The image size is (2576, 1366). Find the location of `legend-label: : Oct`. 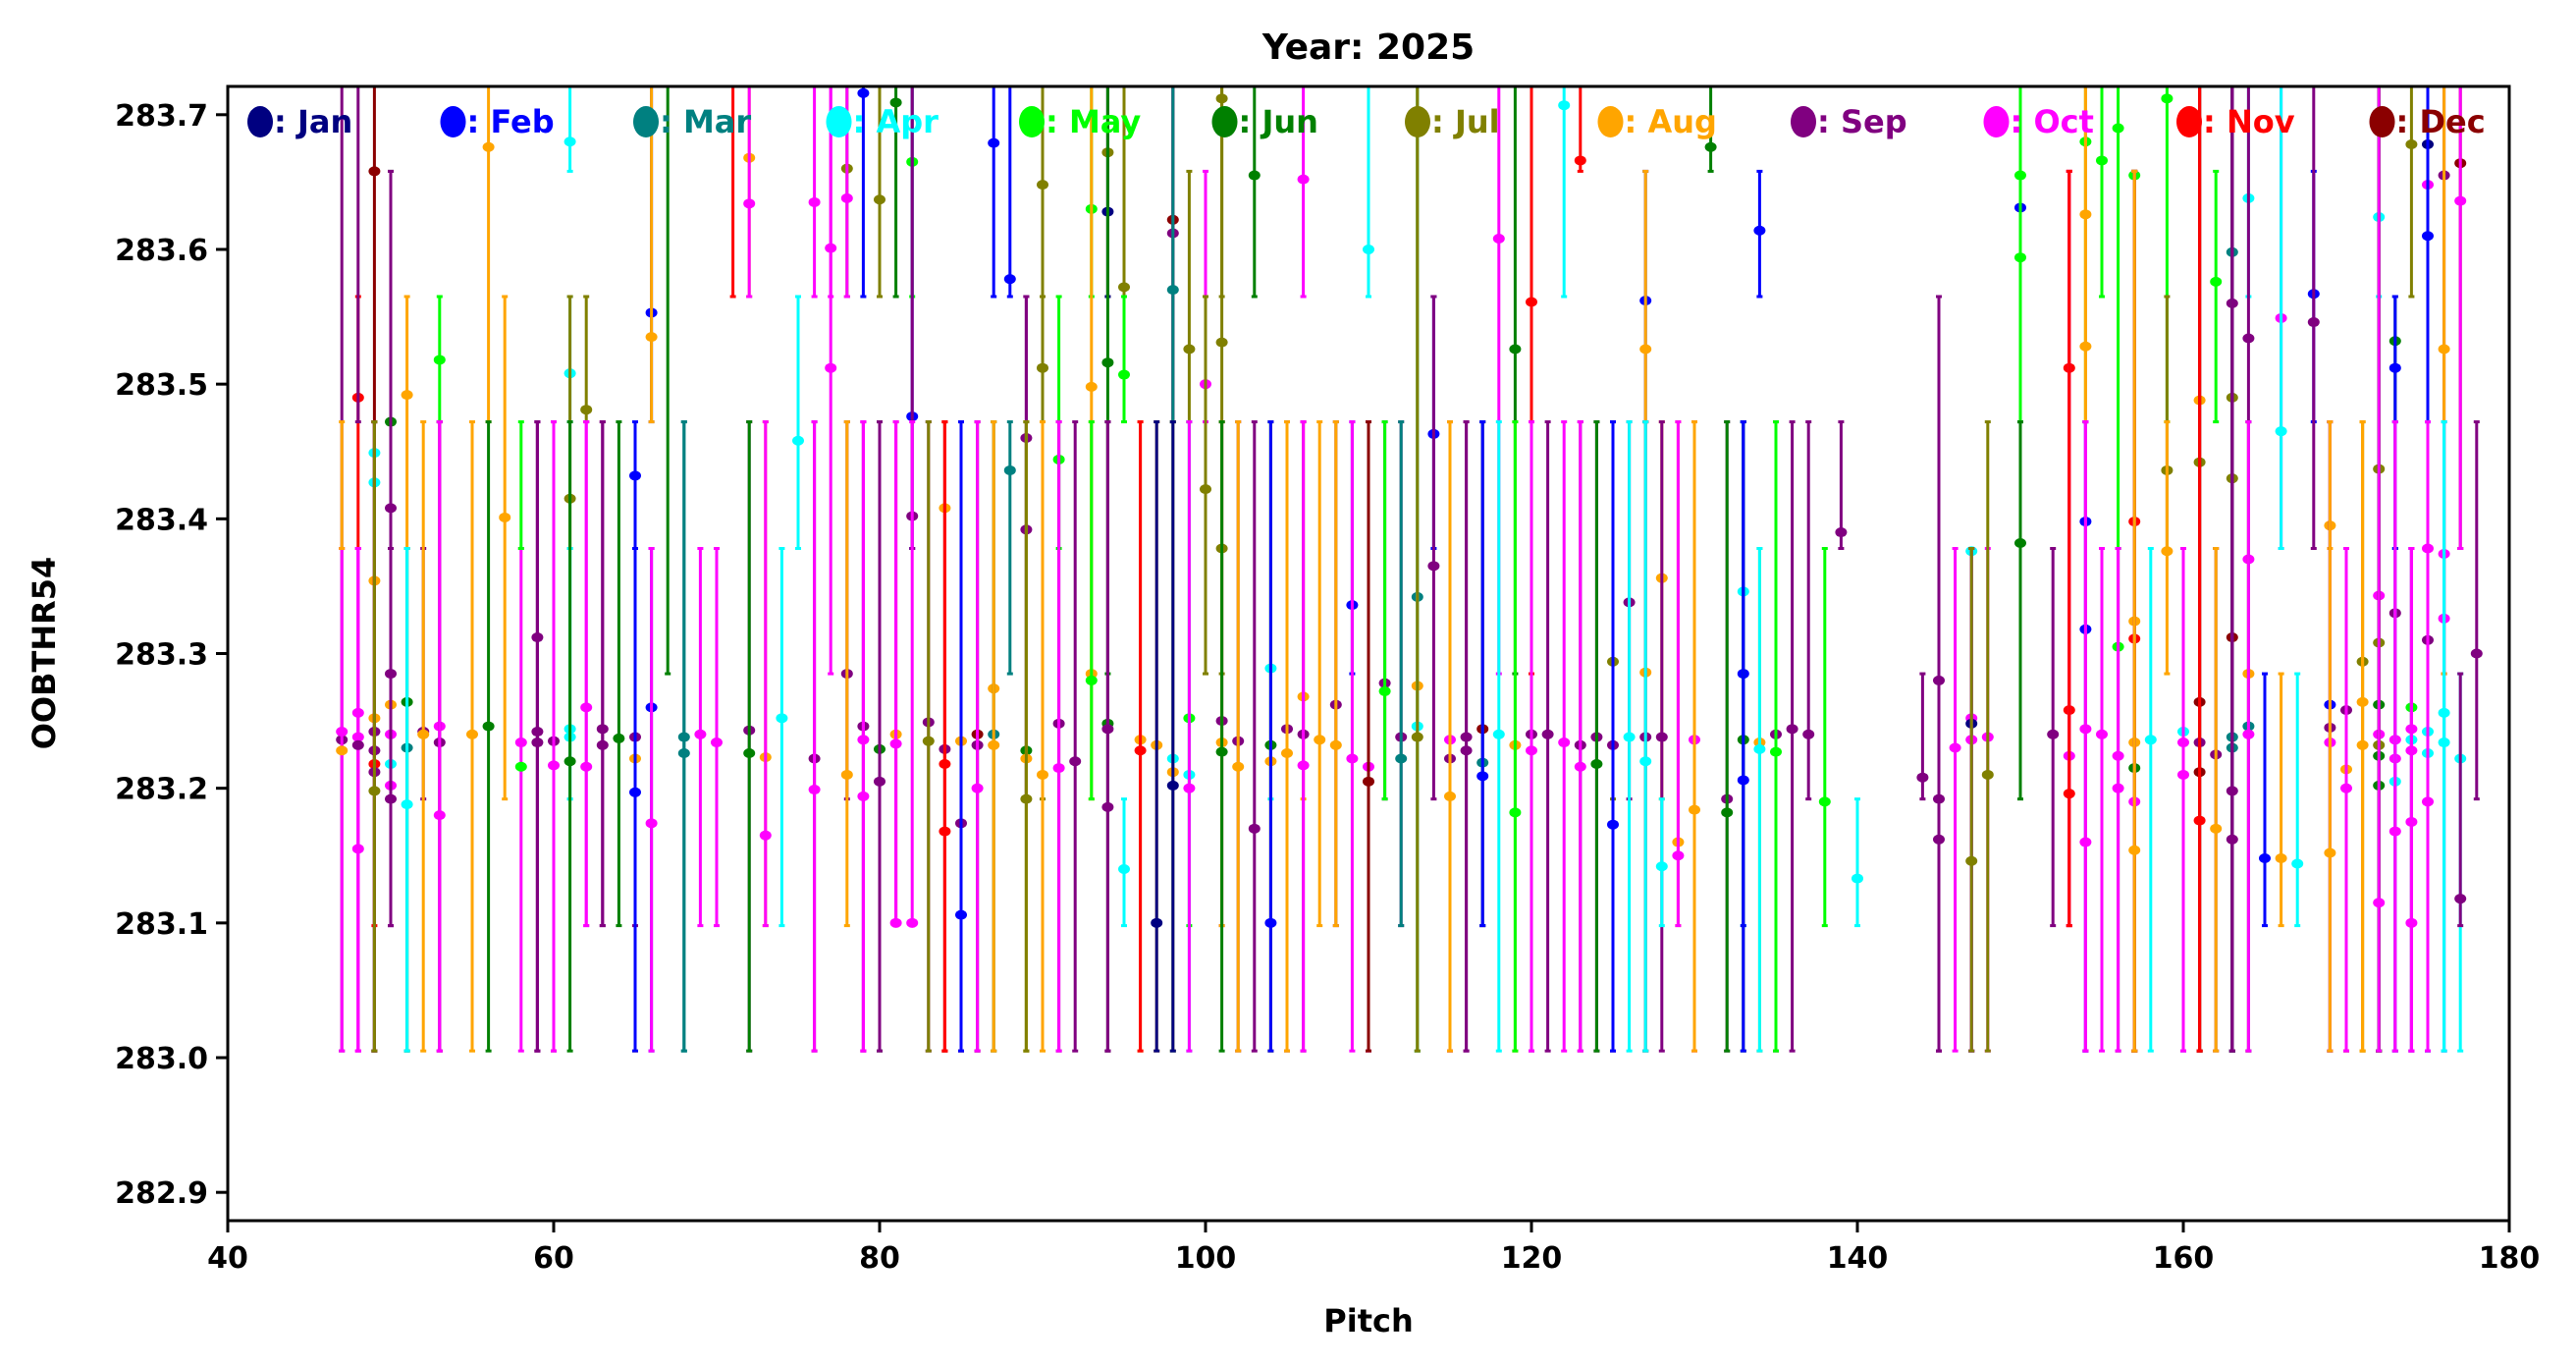

legend-label: : Oct is located at coordinates (2052, 121).